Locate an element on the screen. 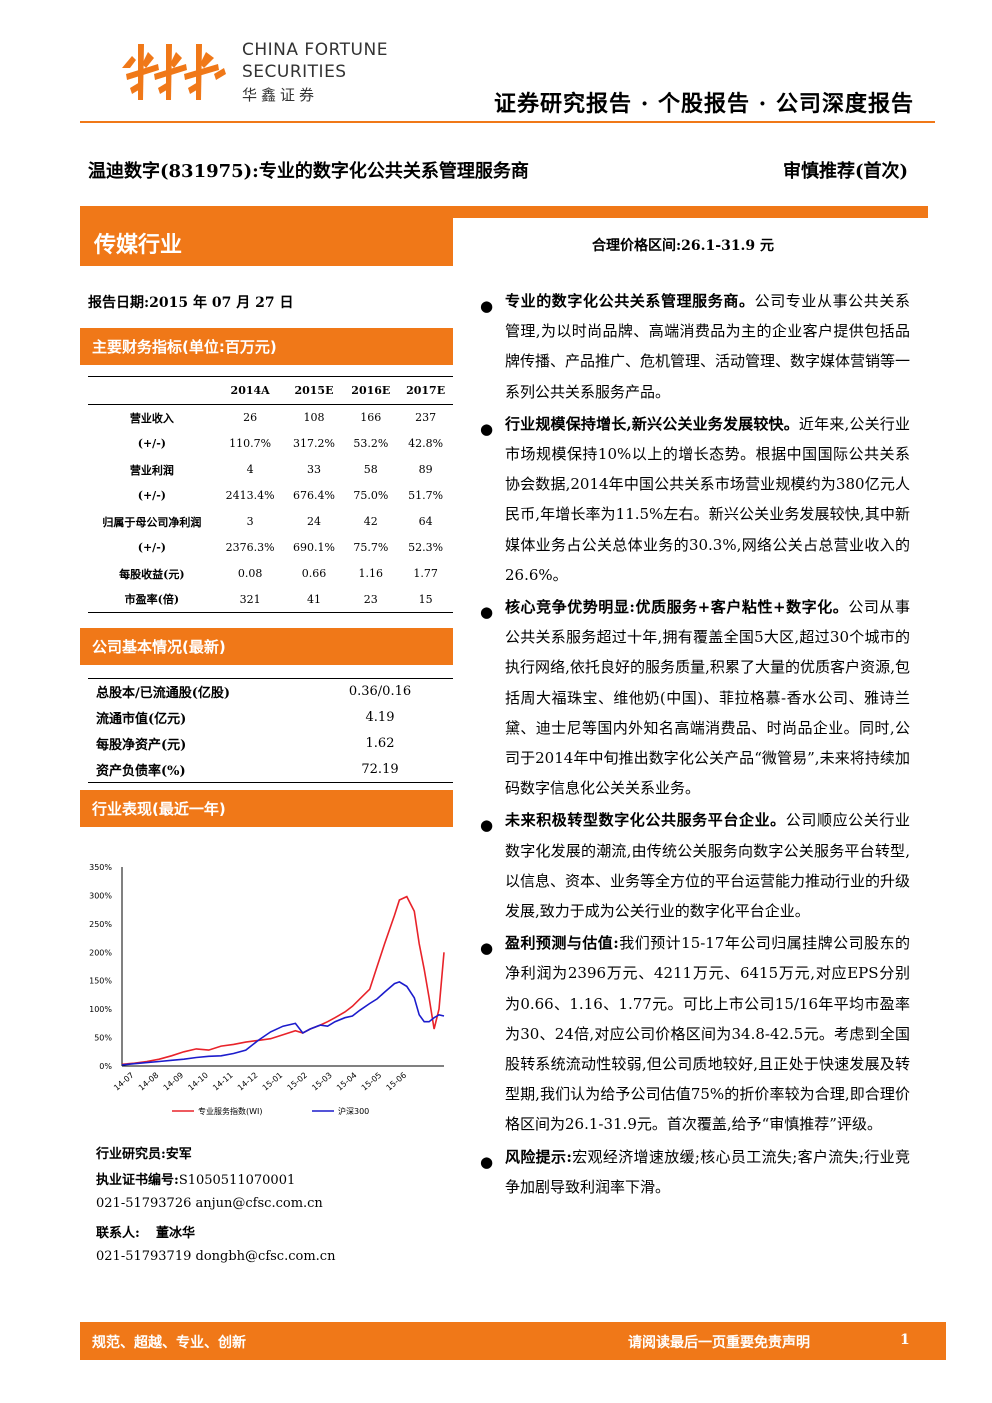  table-cell: 53.2% is located at coordinates (371, 443).